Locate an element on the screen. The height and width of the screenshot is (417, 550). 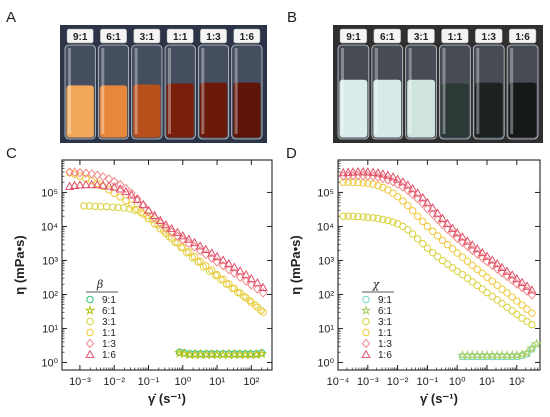
y-tick-label: 10³ is located at coordinates (50, 261).